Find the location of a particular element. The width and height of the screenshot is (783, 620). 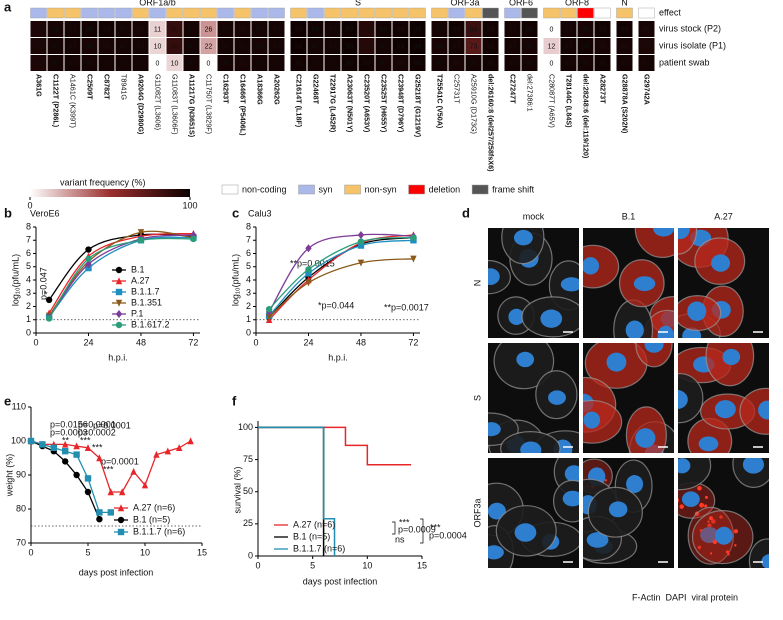

cell-label: 99 is located at coordinates (418, 29).